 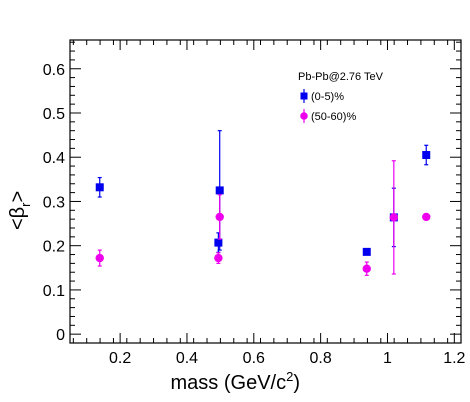 What do you see at coordinates (327, 97) in the screenshot?
I see `legend-0-label: (0-5)%` at bounding box center [327, 97].